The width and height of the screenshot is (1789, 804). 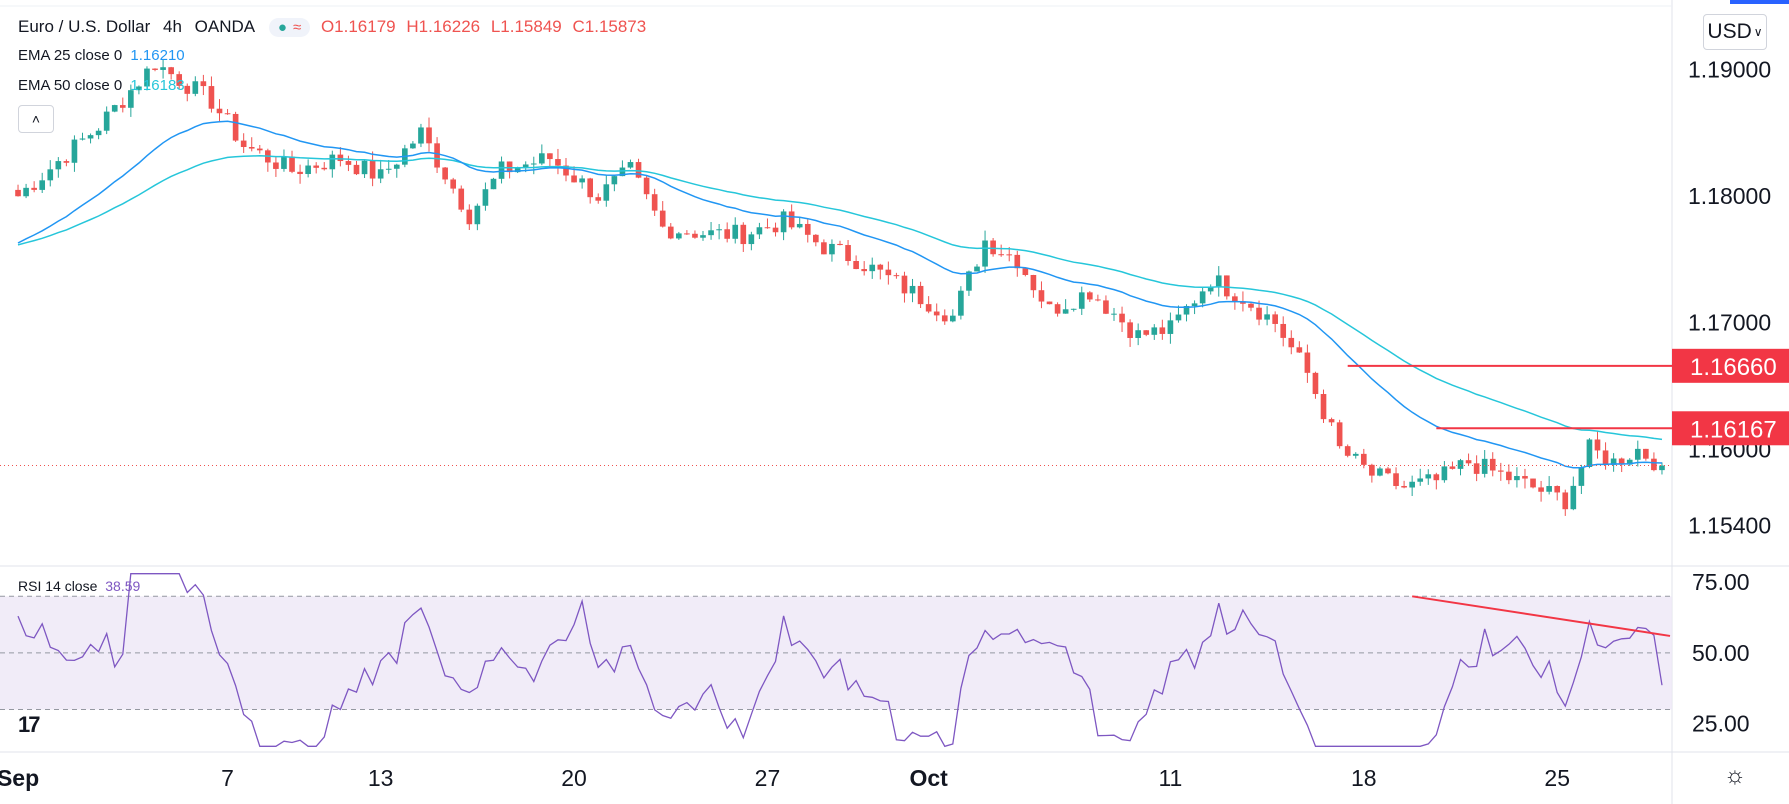 I want to click on interval: 4h, so click(x=172, y=26).